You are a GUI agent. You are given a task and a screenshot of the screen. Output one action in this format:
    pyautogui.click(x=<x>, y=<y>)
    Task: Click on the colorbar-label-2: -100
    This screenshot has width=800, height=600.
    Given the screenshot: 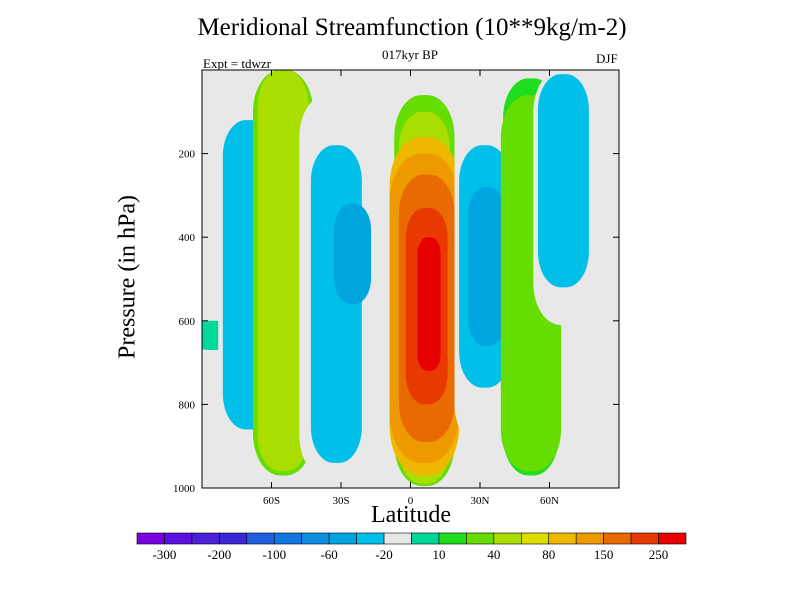 What is the action you would take?
    pyautogui.click(x=274, y=554)
    